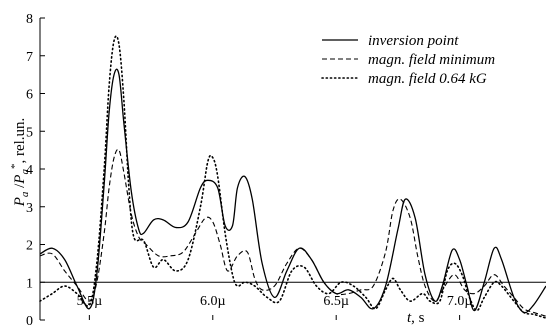 The height and width of the screenshot is (327, 546). I want to click on y-tick-label: 0, so click(29, 320).